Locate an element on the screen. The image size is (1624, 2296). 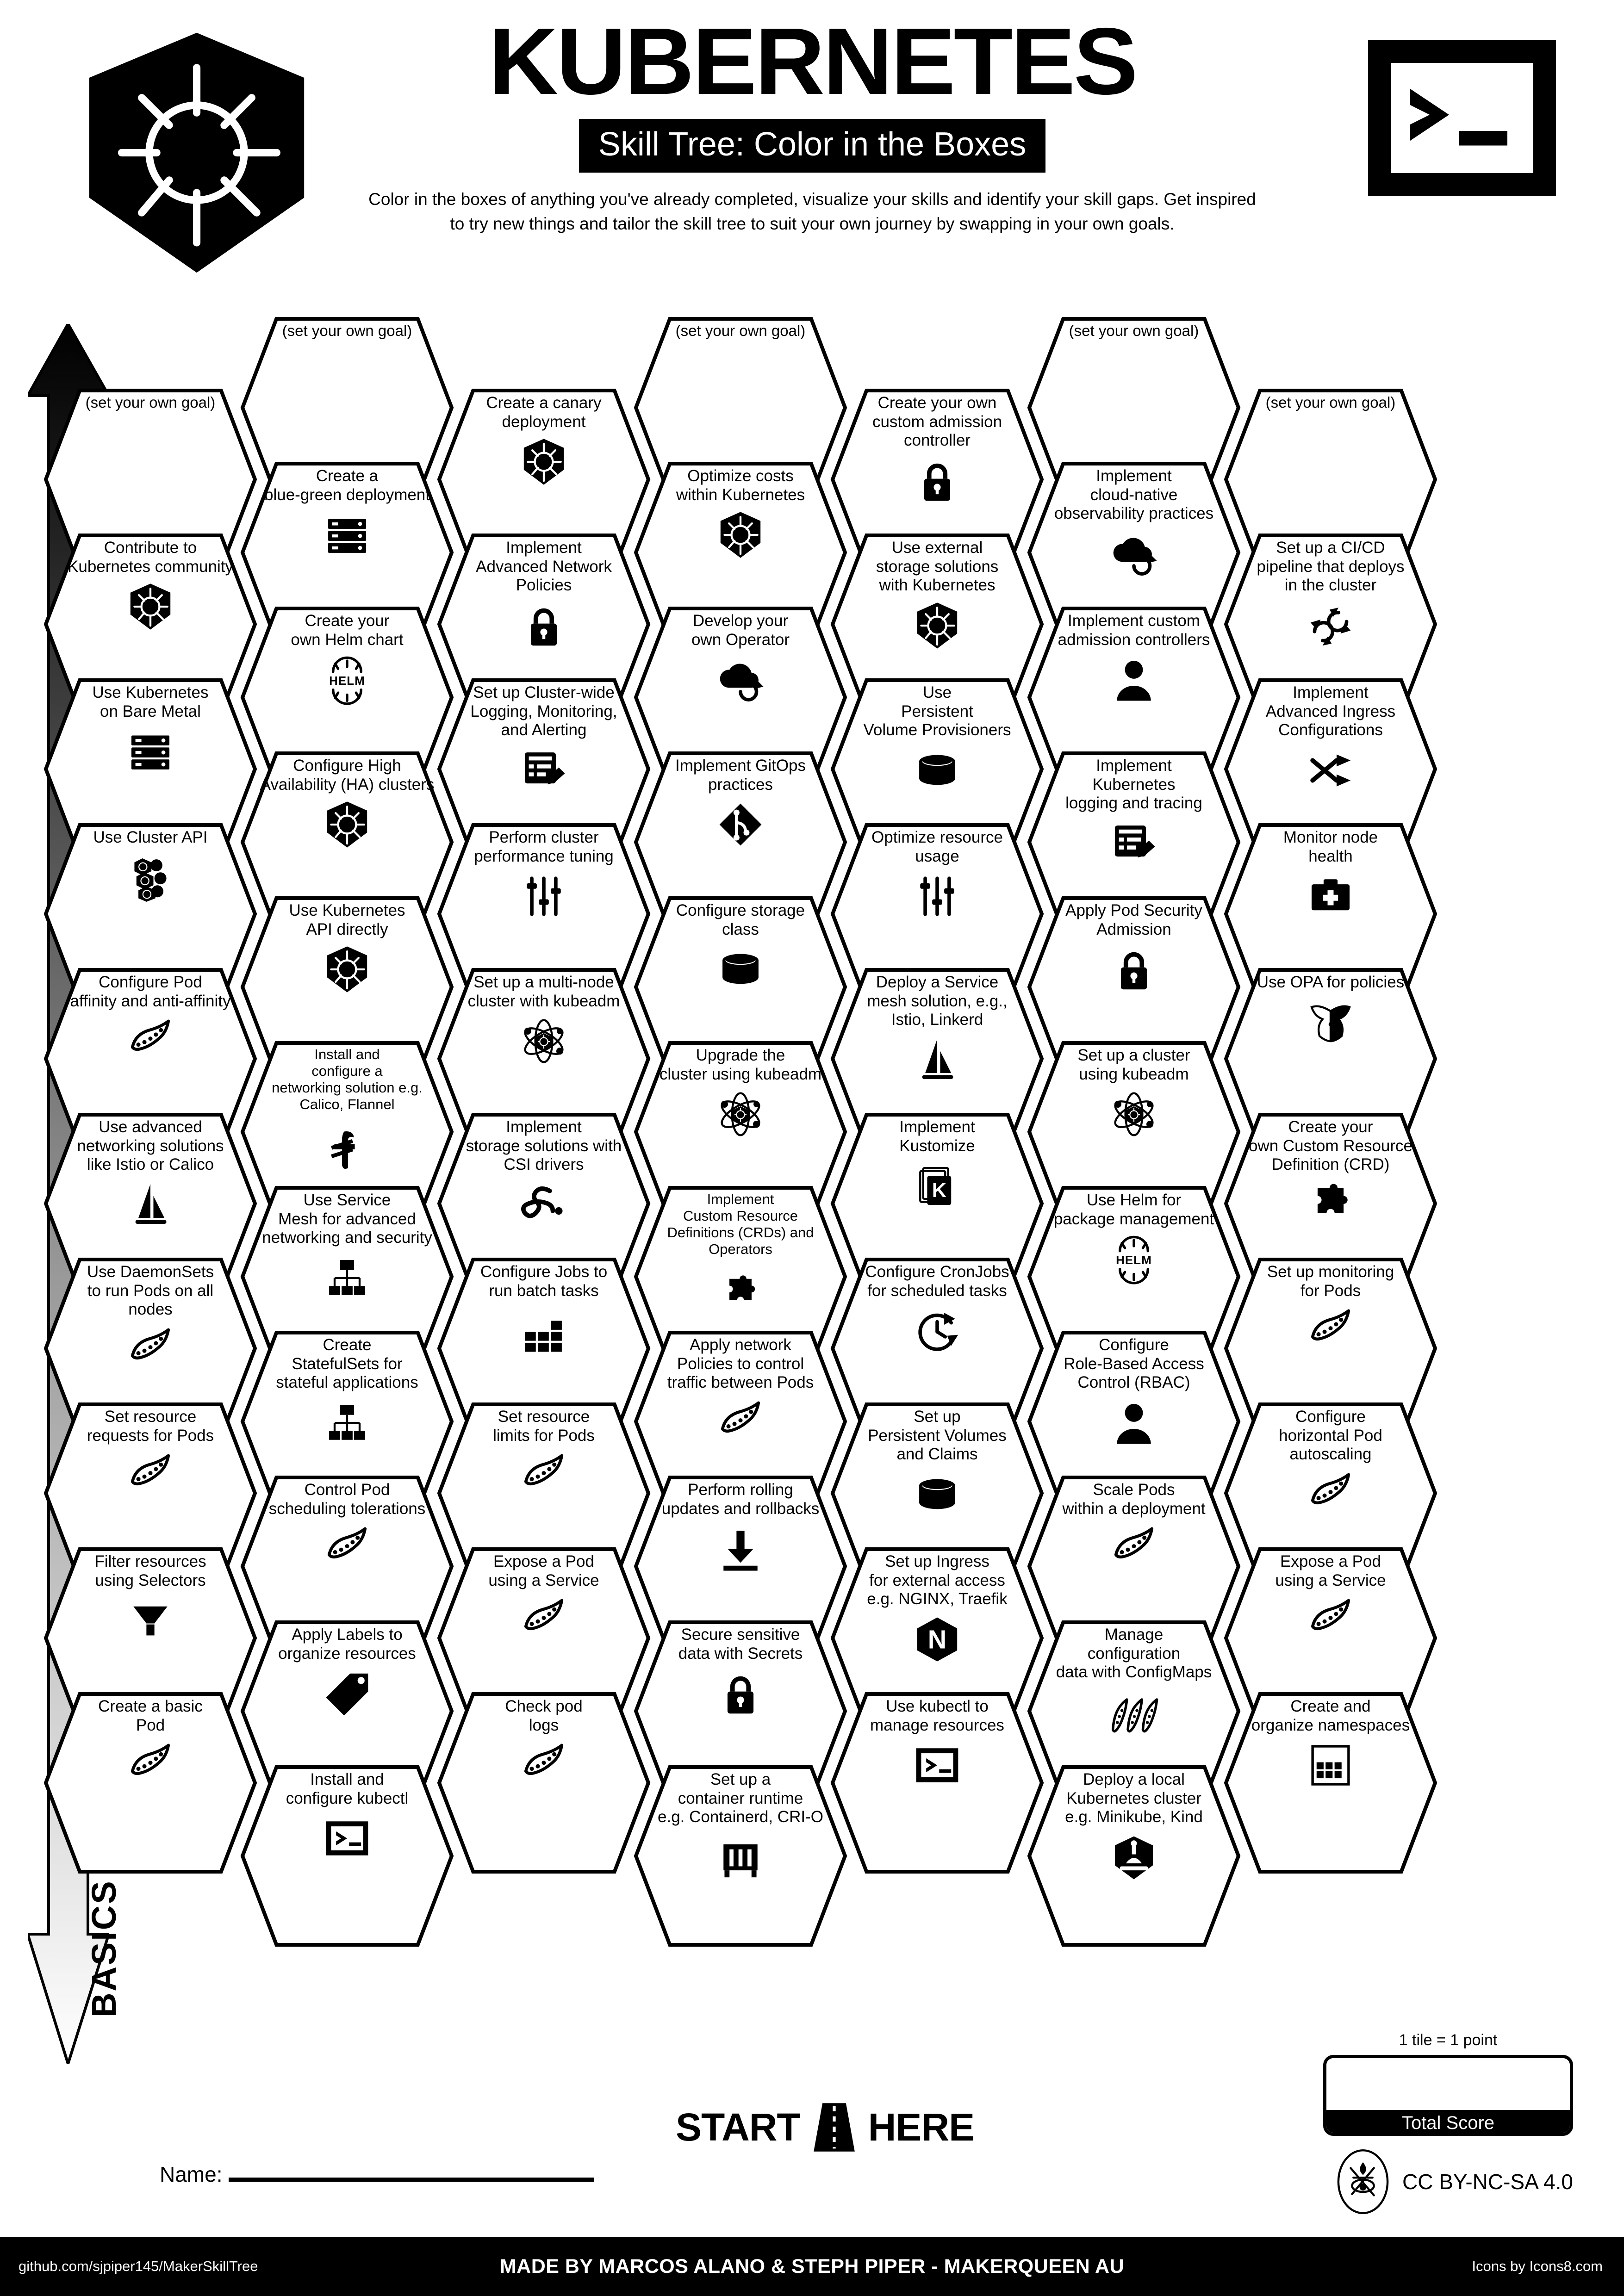
server-rack-icon is located at coordinates (150, 751).